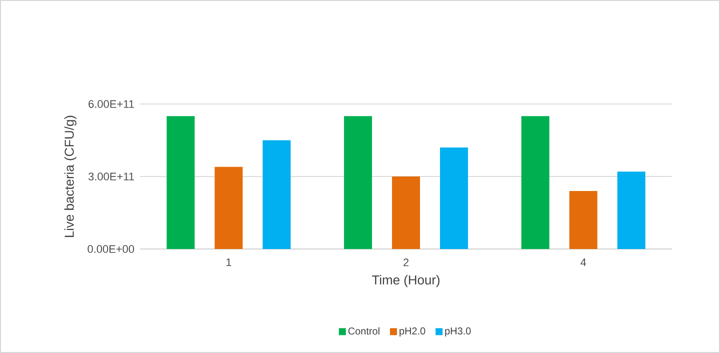  Describe the element at coordinates (111, 249) in the screenshot. I see `y-tick-label: 0.00E+00` at that location.